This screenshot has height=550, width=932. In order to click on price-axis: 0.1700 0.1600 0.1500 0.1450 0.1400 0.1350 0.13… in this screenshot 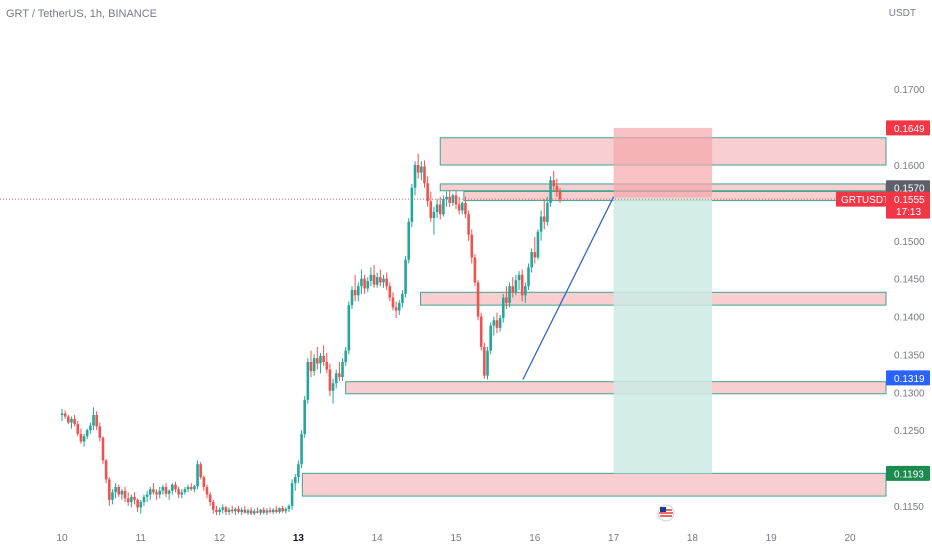, I will do `click(909, 299)`.